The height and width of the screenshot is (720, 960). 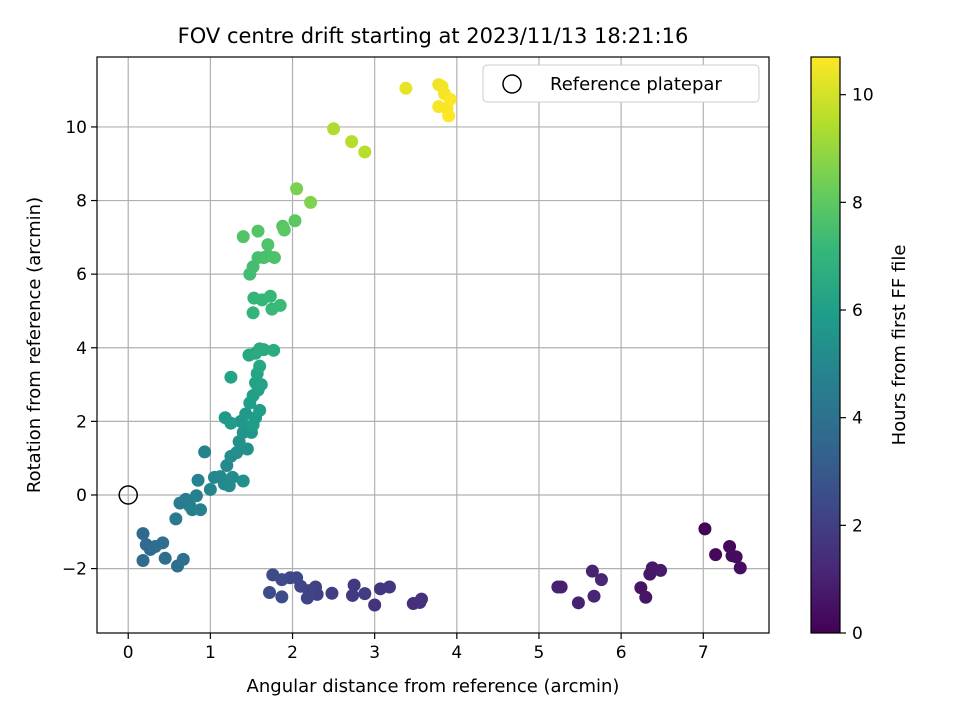 I want to click on y-tick-label: 2, so click(x=81, y=422).